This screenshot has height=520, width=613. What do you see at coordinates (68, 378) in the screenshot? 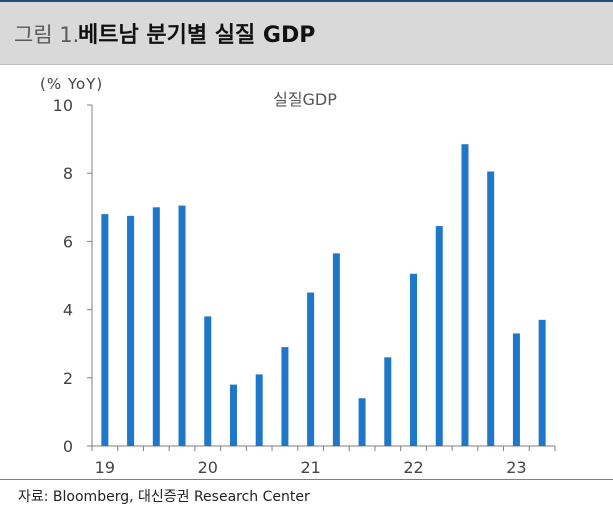
I see `y-tick-label: 2` at bounding box center [68, 378].